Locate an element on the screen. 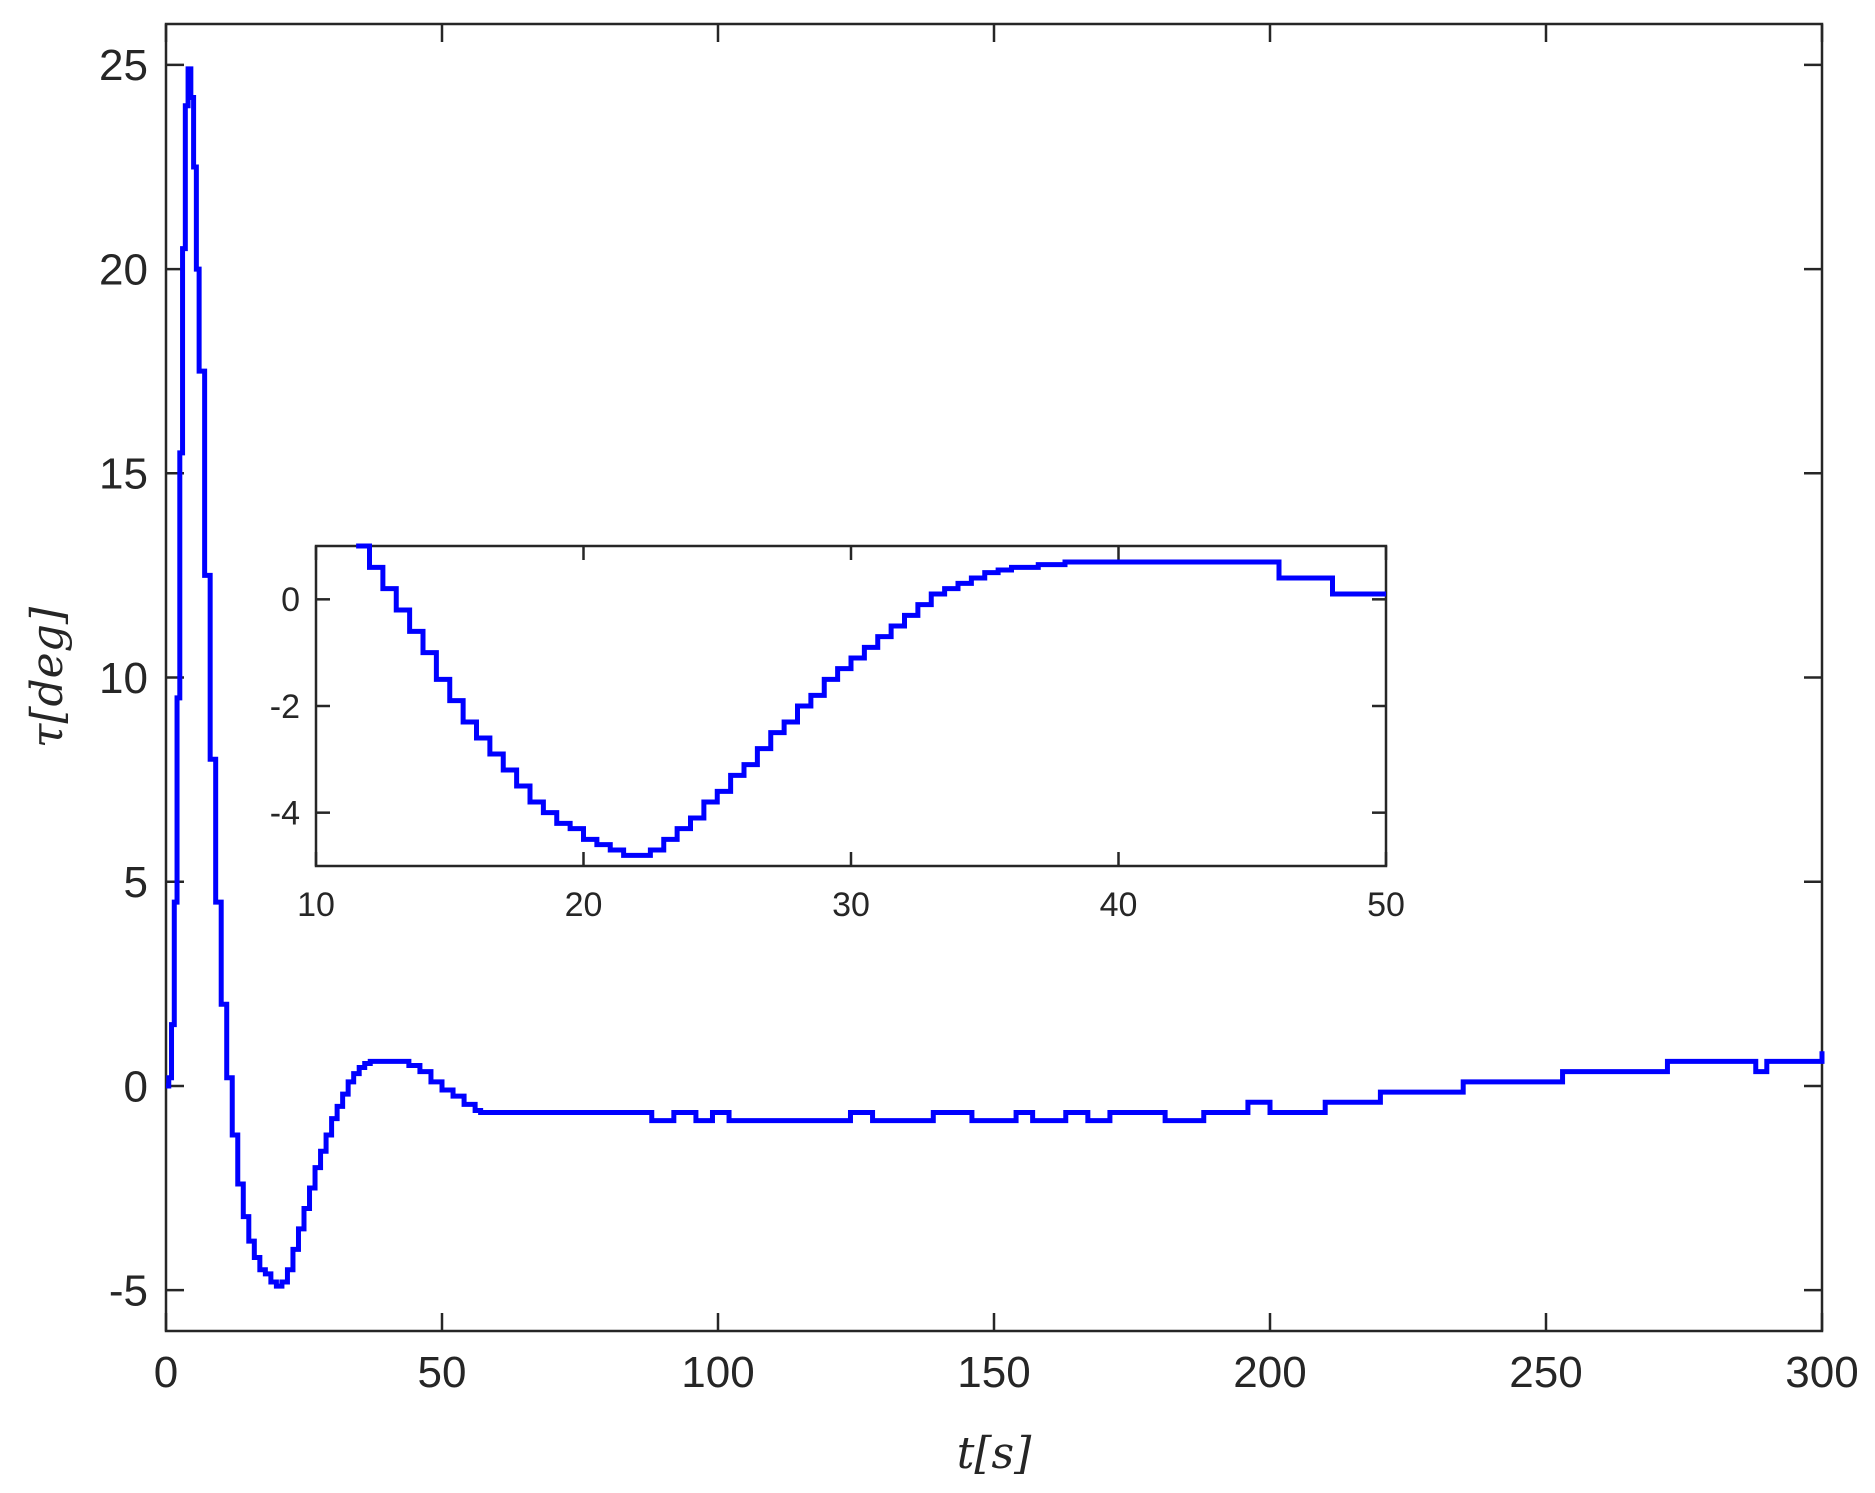 The width and height of the screenshot is (1875, 1493). y-axis-title: τ[deg] is located at coordinates (47, 677).